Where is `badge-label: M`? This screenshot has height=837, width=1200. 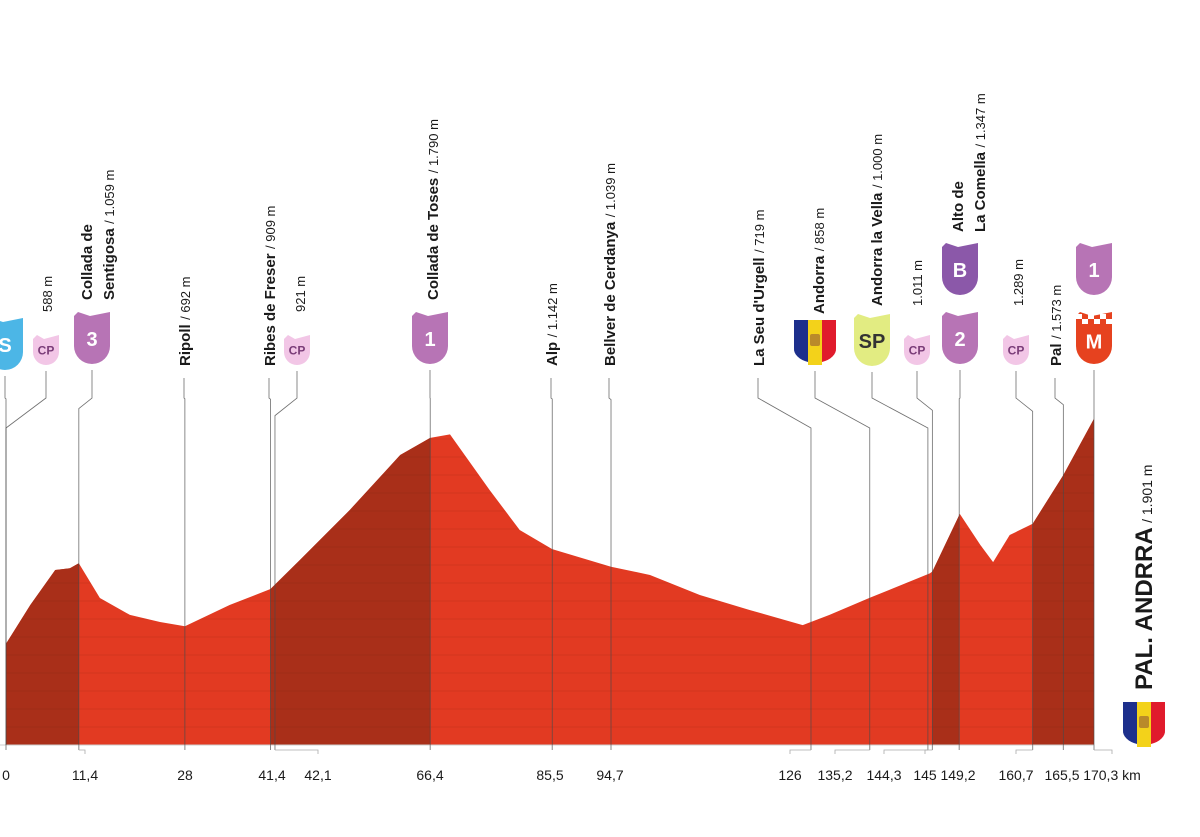 badge-label: M is located at coordinates (1094, 342).